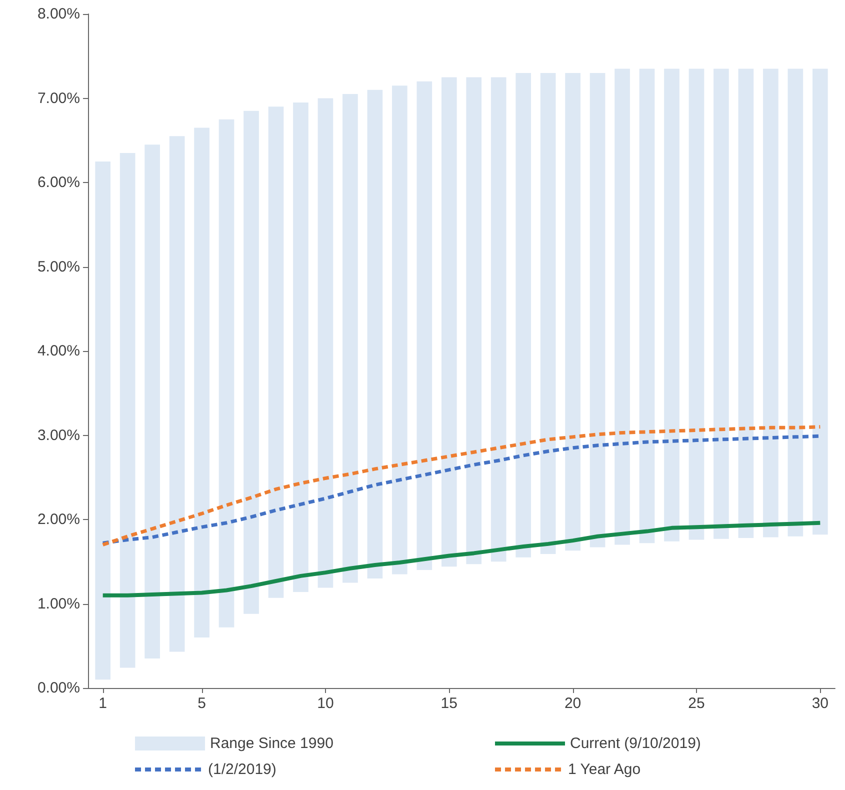  What do you see at coordinates (820, 703) in the screenshot?
I see `x-tick-label: 30` at bounding box center [820, 703].